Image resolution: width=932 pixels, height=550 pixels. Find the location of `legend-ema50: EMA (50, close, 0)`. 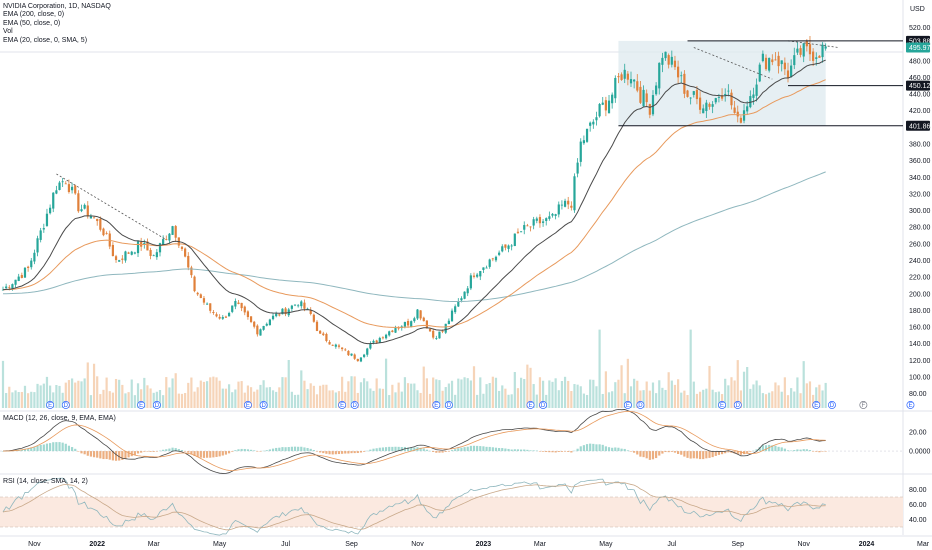

legend-ema50: EMA (50, close, 0) is located at coordinates (32, 23).